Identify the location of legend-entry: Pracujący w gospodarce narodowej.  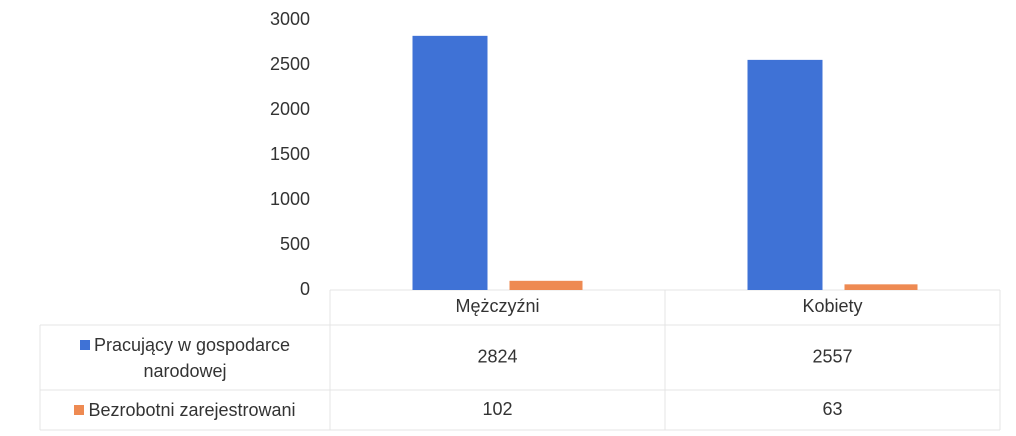
(185, 357).